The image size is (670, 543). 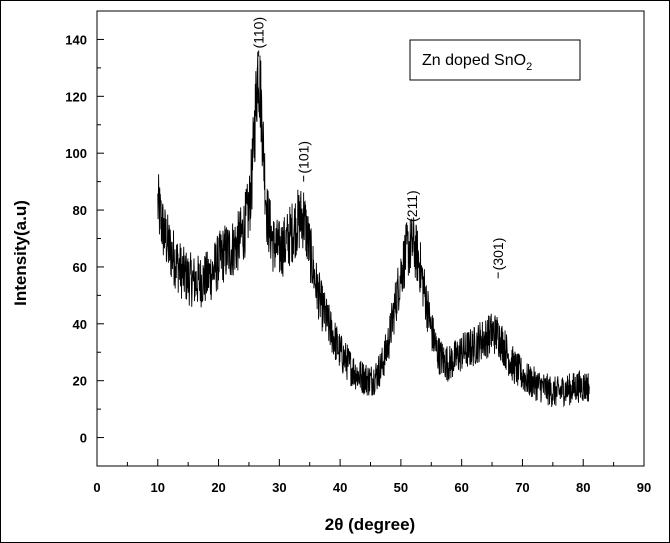 I want to click on legend-box, so click(x=495, y=60).